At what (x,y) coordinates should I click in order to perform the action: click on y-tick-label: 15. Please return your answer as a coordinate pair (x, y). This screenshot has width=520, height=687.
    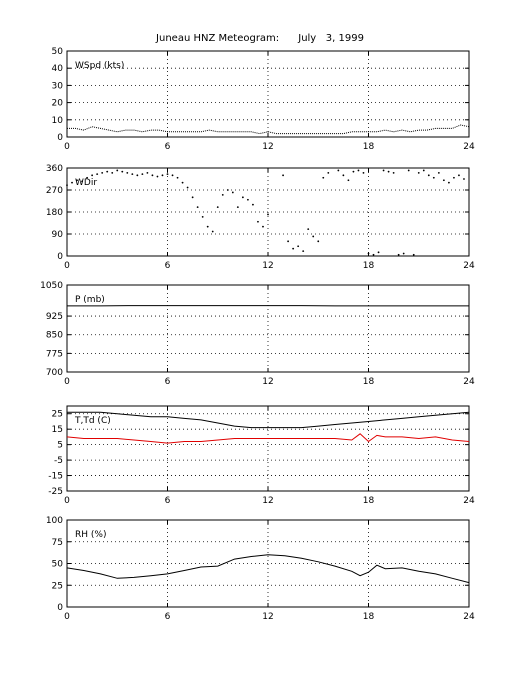
    Looking at the image, I should click on (57, 430).